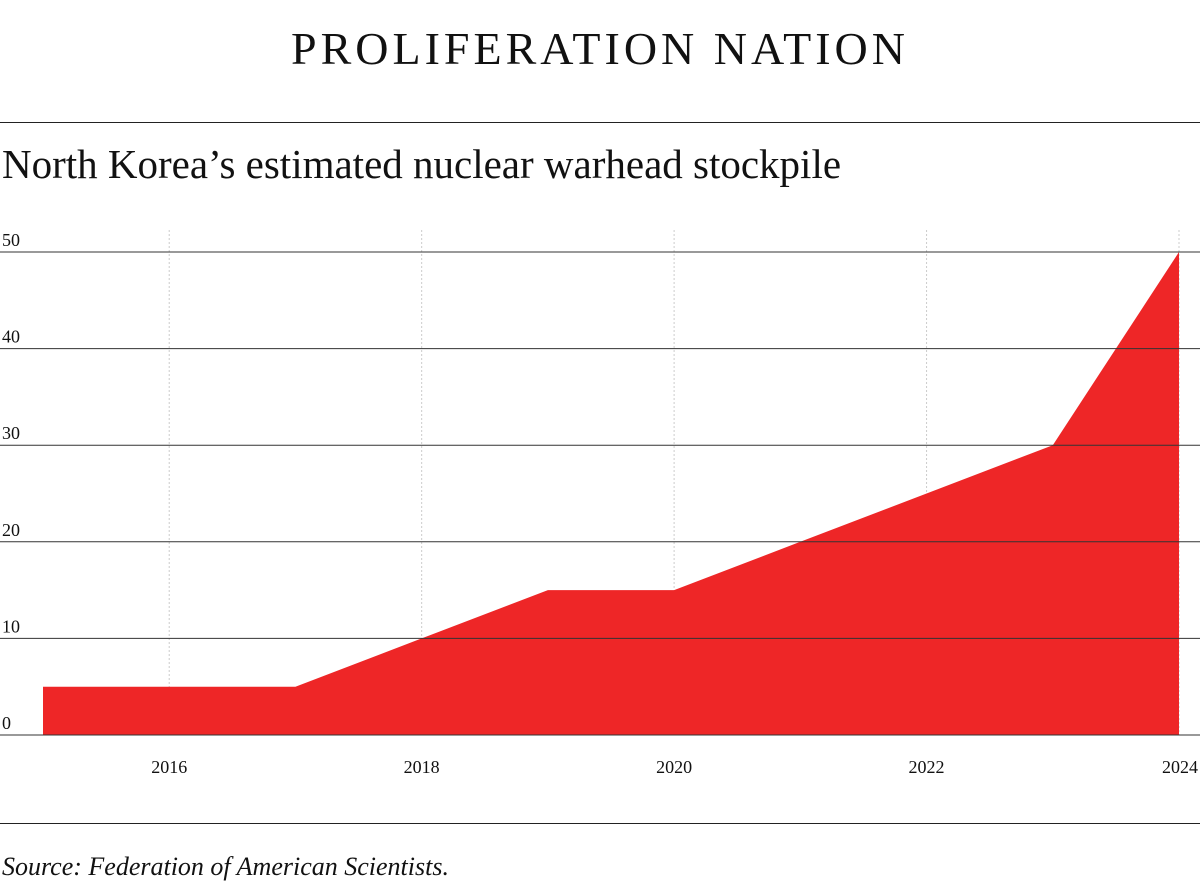 This screenshot has width=1200, height=890. Describe the element at coordinates (1180, 767) in the screenshot. I see `x-tick-label: 2024` at that location.